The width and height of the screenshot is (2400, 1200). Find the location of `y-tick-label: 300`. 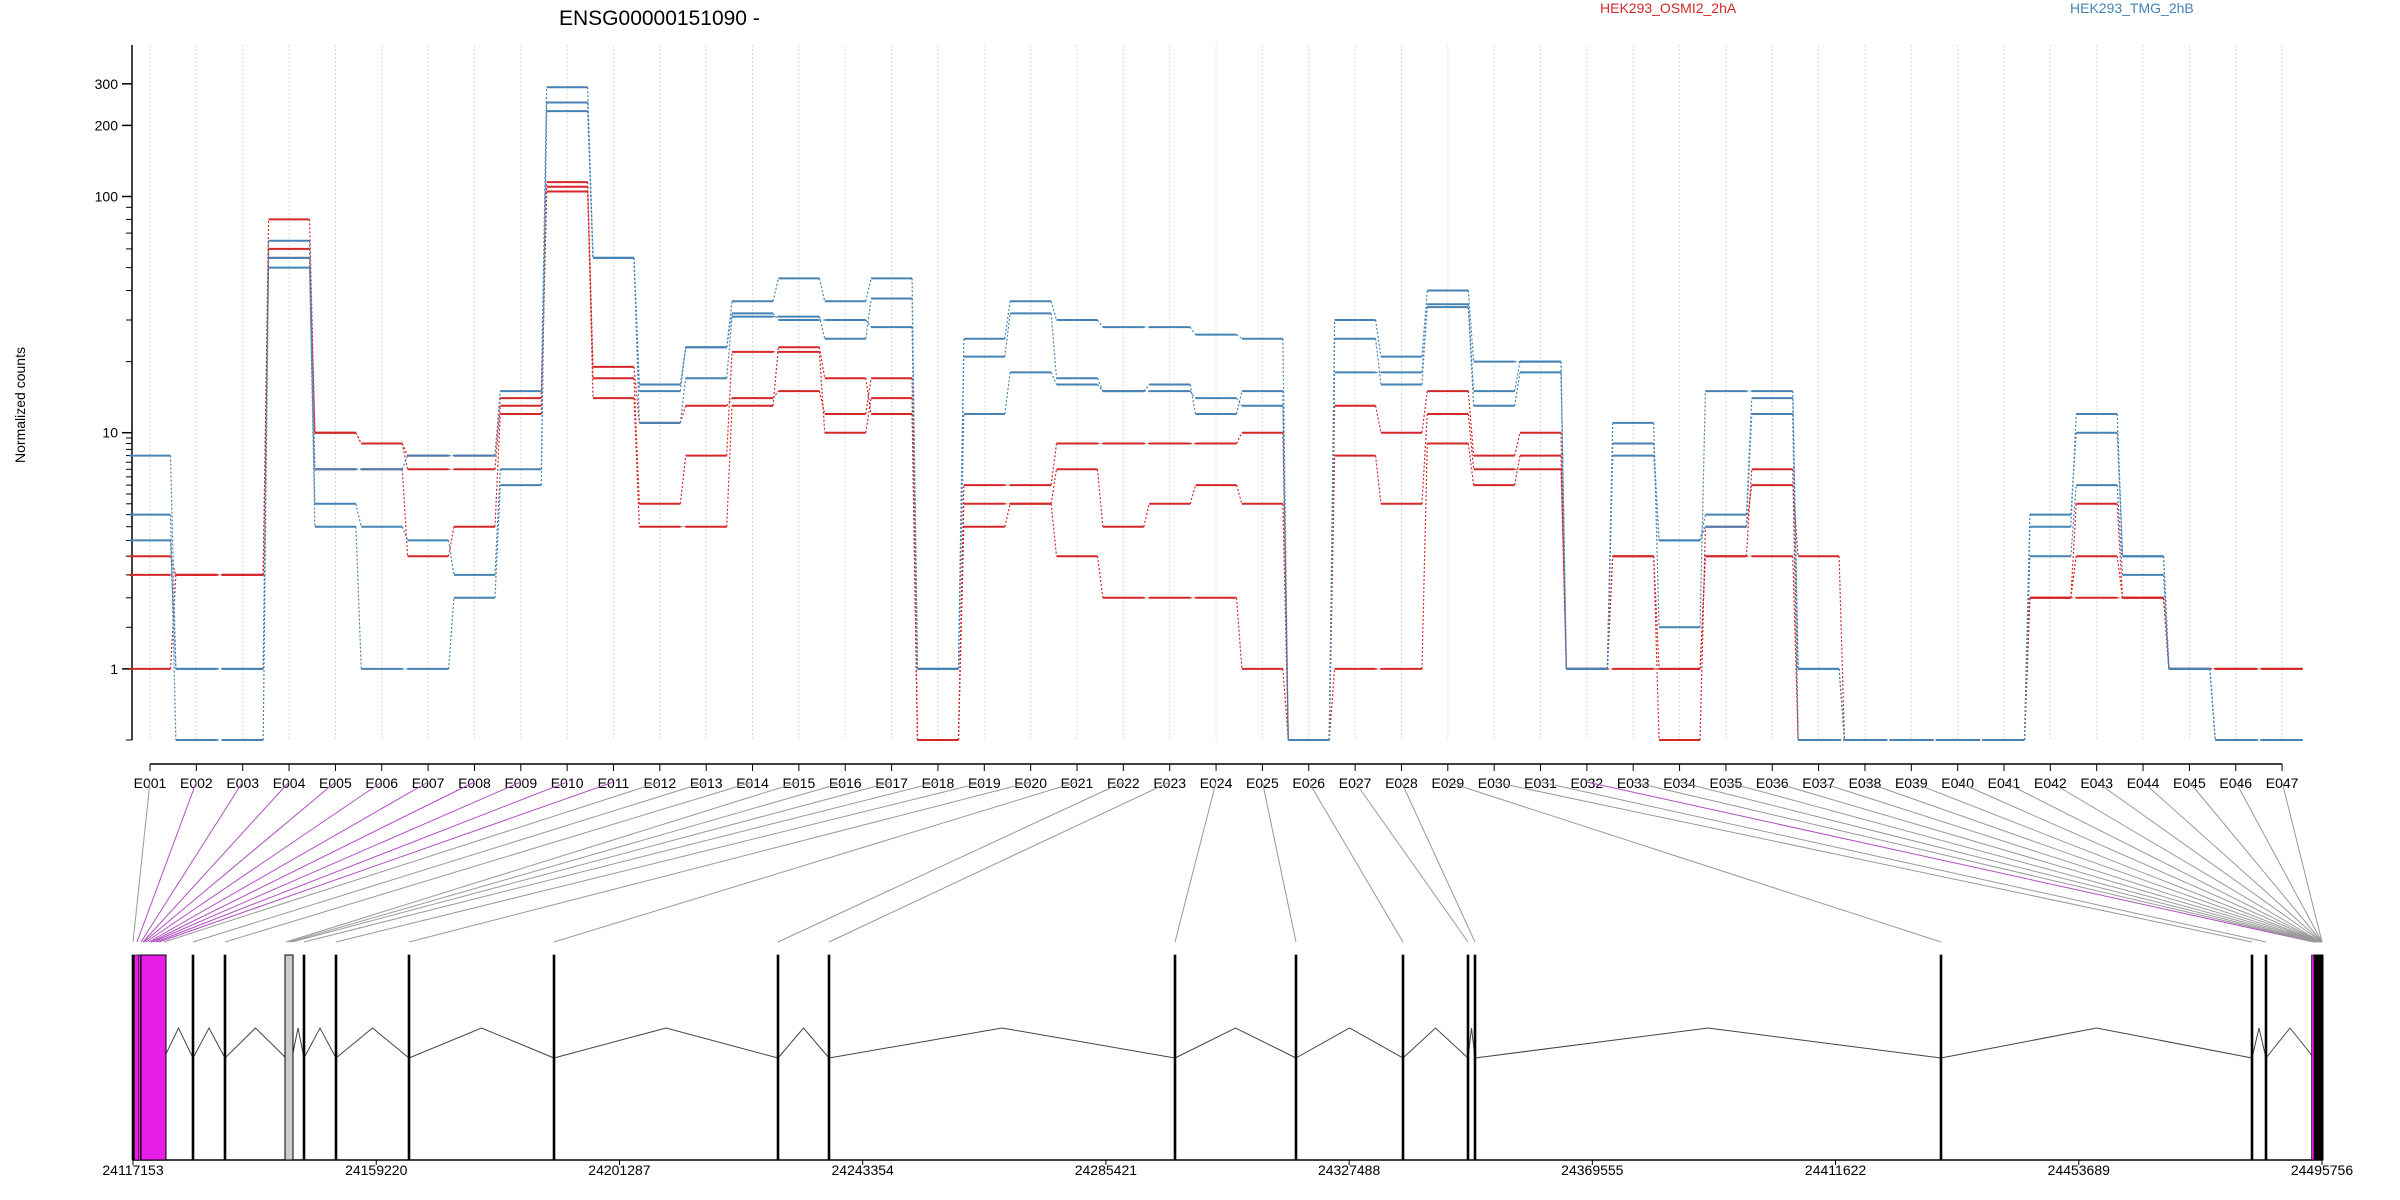

y-tick-label: 300 is located at coordinates (107, 84).